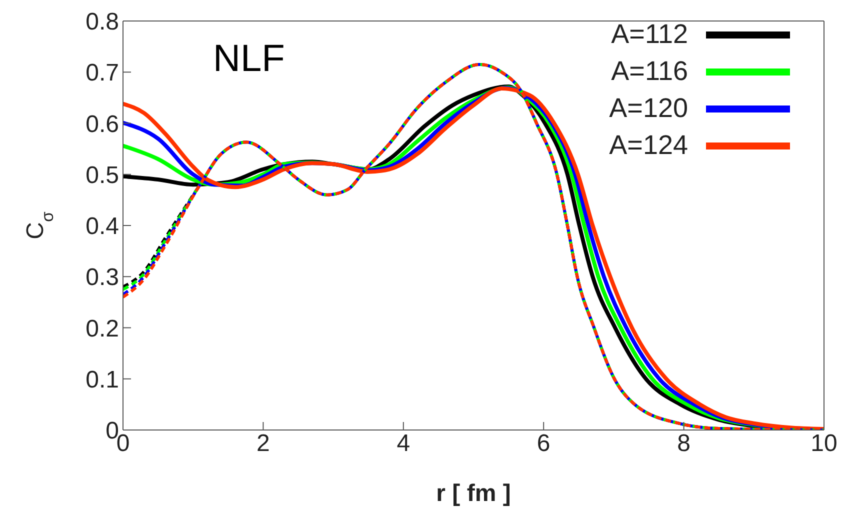 The height and width of the screenshot is (520, 843). Describe the element at coordinates (648, 108) in the screenshot. I see `legend-label: A=120` at that location.